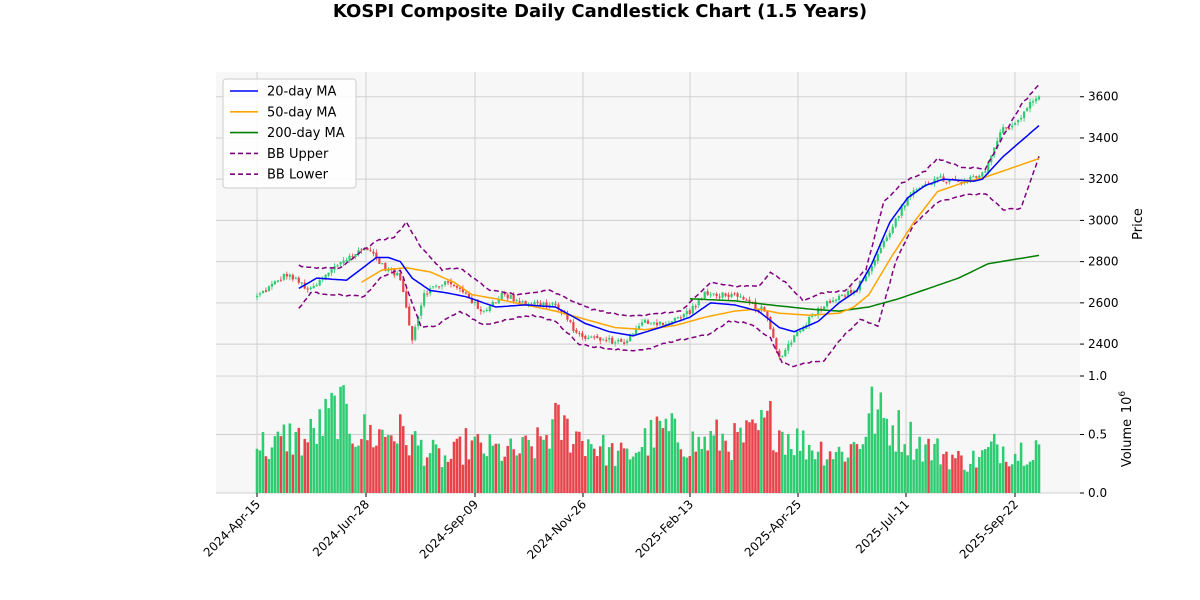  Describe the element at coordinates (1103, 179) in the screenshot. I see `price-tick-label: 3200` at that location.